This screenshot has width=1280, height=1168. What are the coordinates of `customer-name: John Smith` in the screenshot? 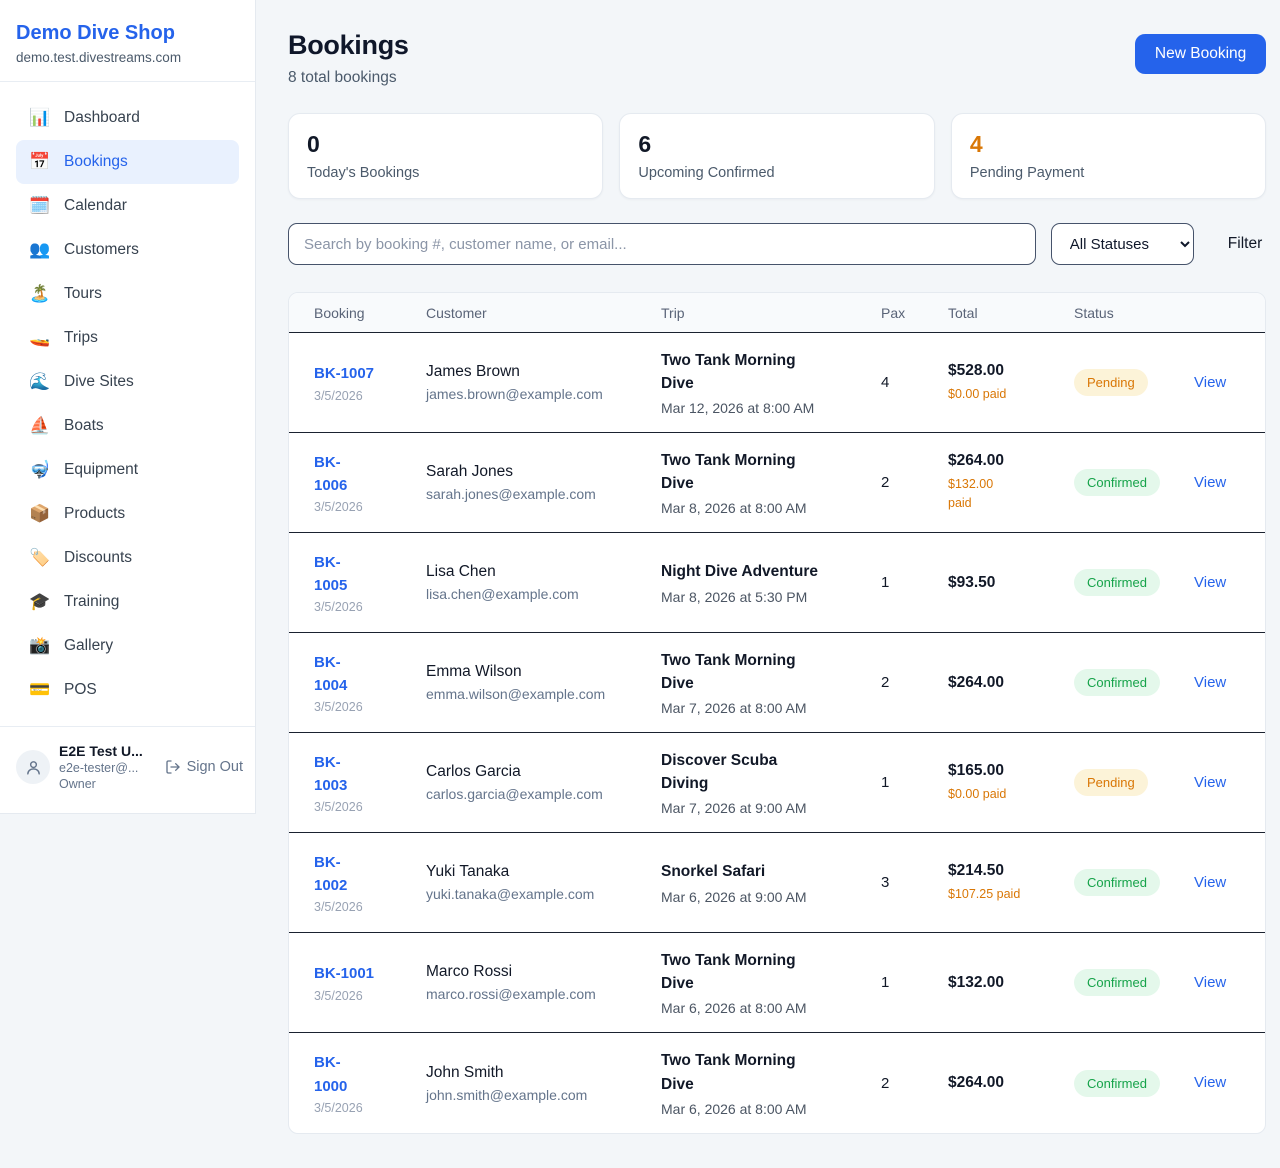 It's located at (465, 1072).